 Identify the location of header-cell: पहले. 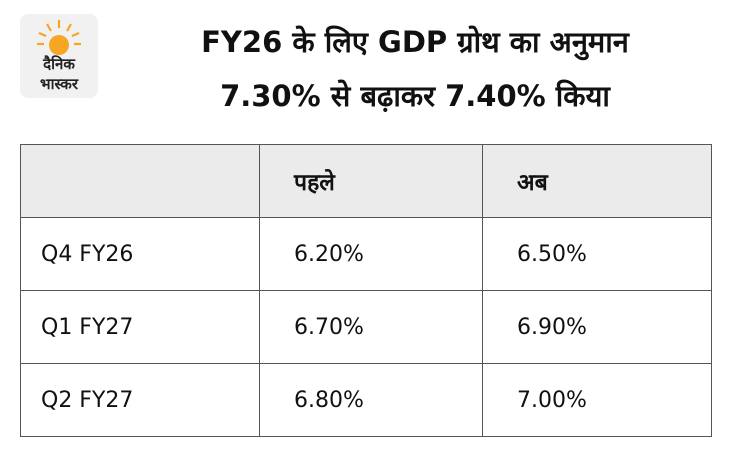
(371, 181).